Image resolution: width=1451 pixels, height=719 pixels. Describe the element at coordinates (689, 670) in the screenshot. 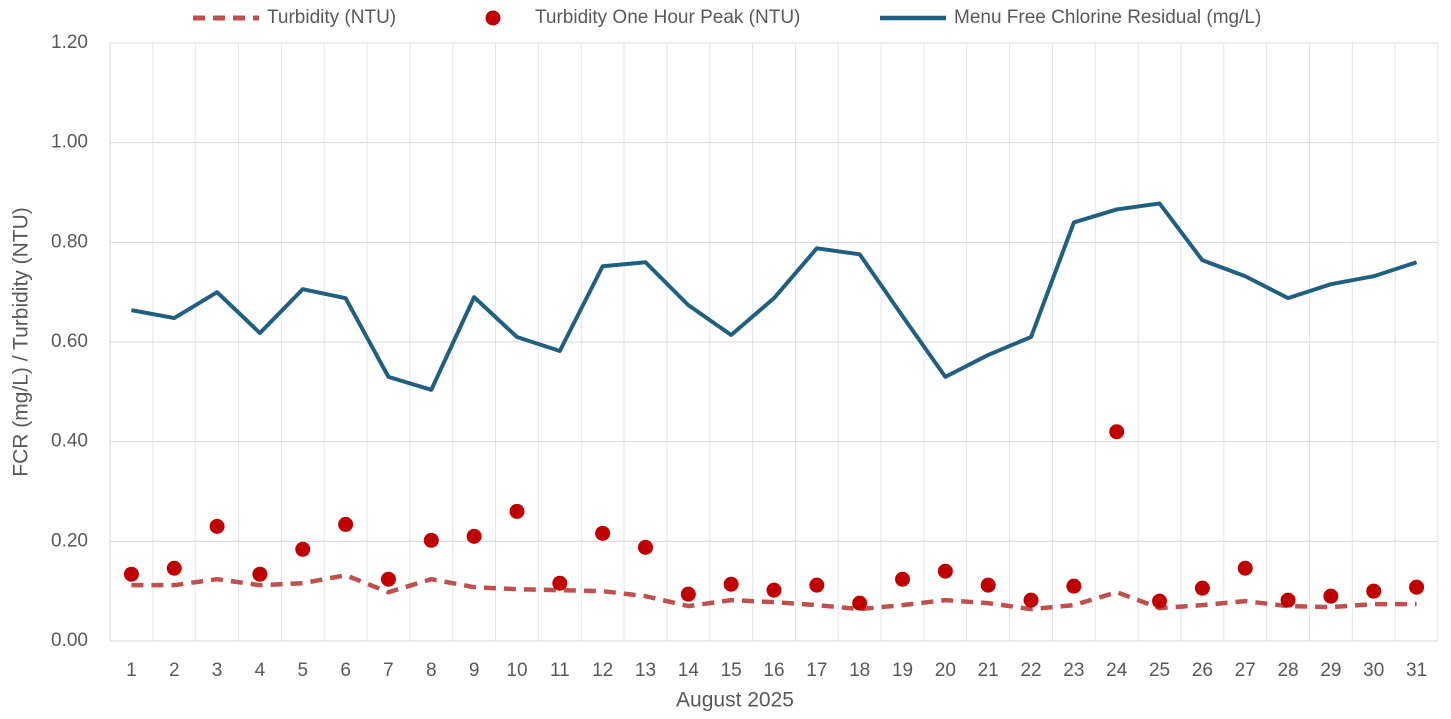

I see `x-tick-label: 14` at that location.